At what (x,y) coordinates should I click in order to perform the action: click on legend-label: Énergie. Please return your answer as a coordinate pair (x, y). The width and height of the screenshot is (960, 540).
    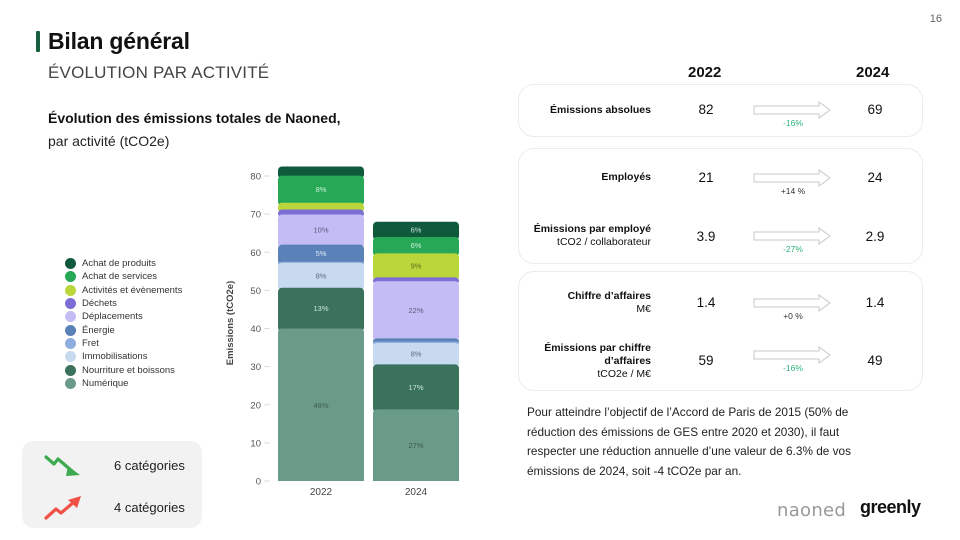
    Looking at the image, I should click on (98, 330).